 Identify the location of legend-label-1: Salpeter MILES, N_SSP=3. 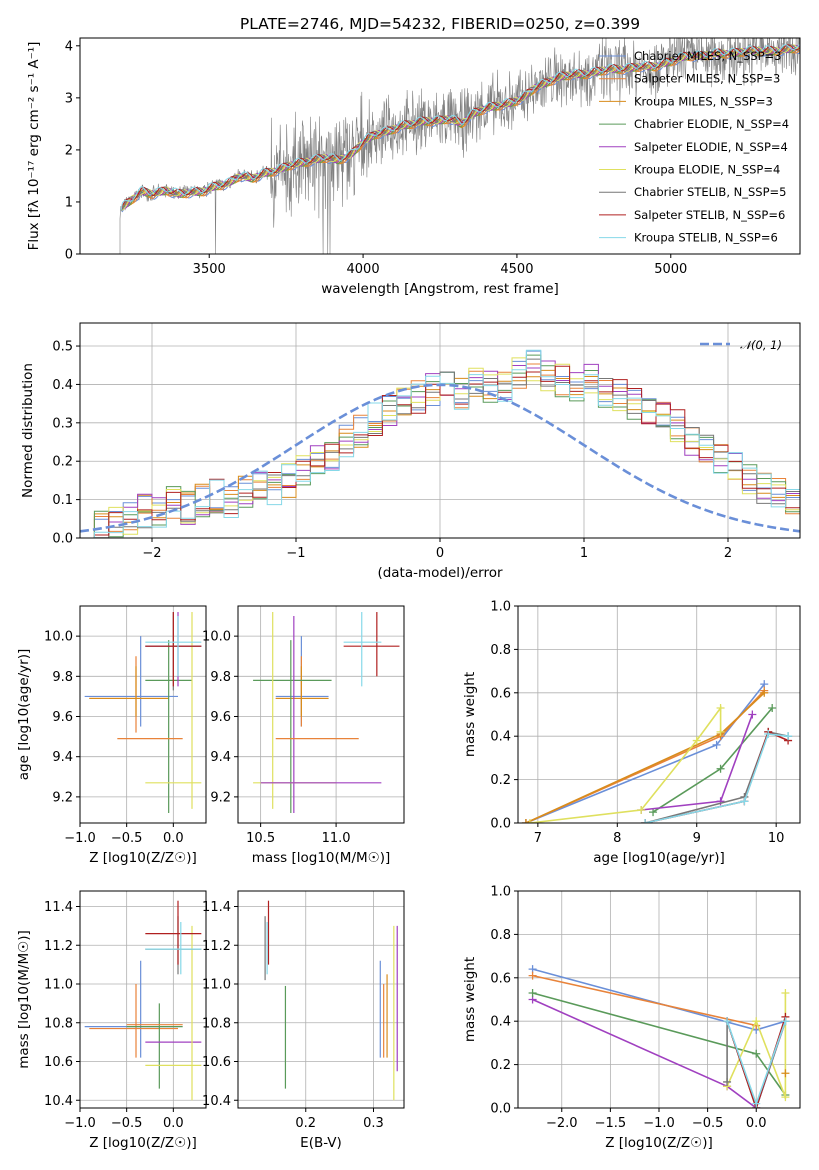
(707, 79).